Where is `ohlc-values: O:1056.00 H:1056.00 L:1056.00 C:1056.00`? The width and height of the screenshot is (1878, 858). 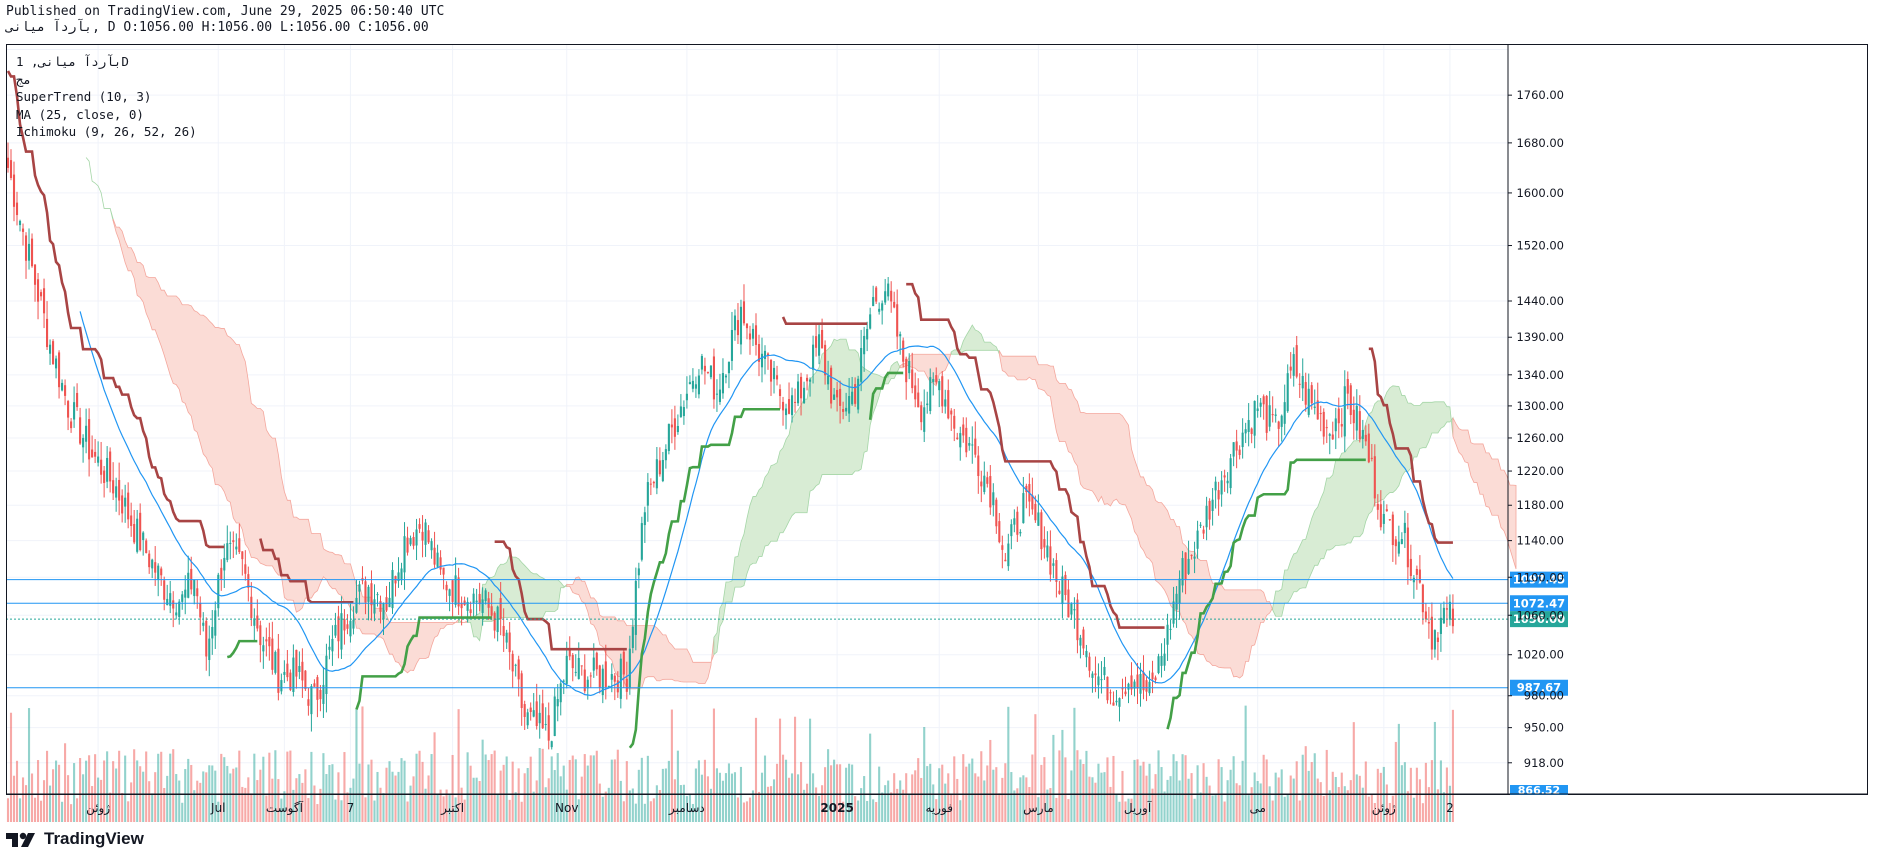
ohlc-values: O:1056.00 H:1056.00 L:1056.00 C:1056.00 is located at coordinates (276, 27).